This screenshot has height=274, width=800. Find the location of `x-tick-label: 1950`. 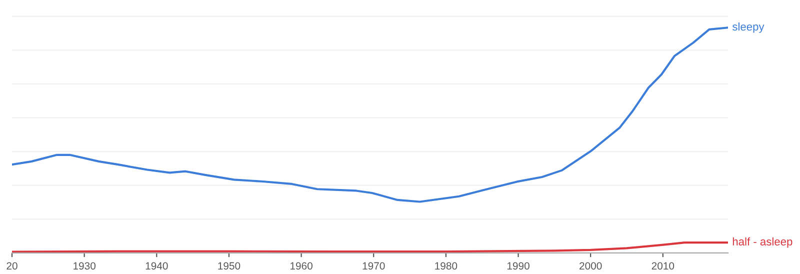

x-tick-label: 1950 is located at coordinates (229, 266).